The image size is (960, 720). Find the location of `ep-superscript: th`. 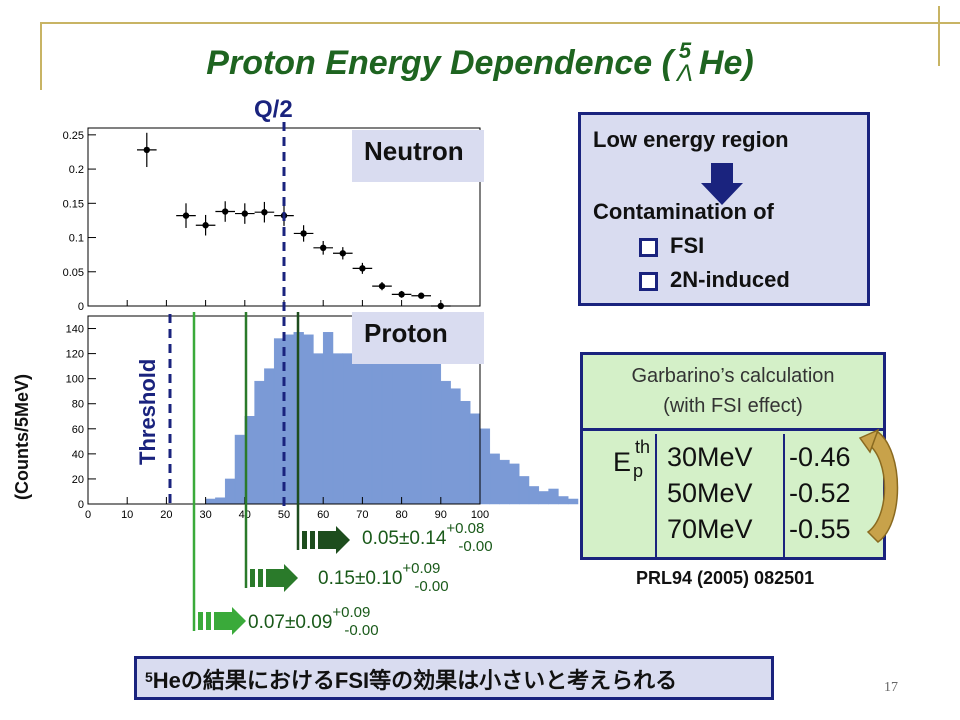

ep-superscript: th is located at coordinates (643, 447).